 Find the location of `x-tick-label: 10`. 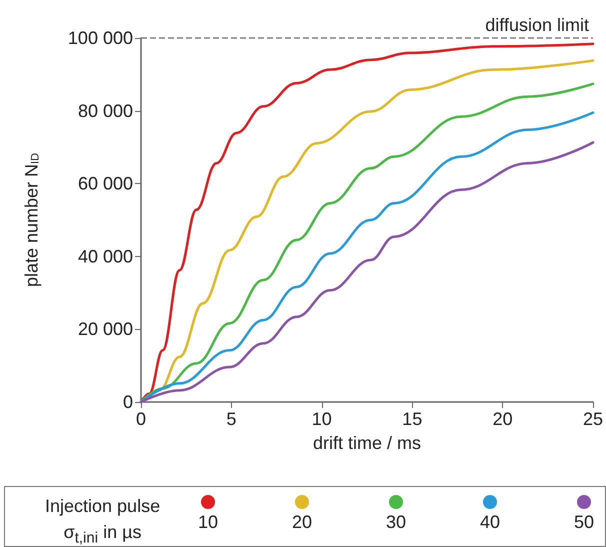

x-tick-label: 10 is located at coordinates (322, 419).